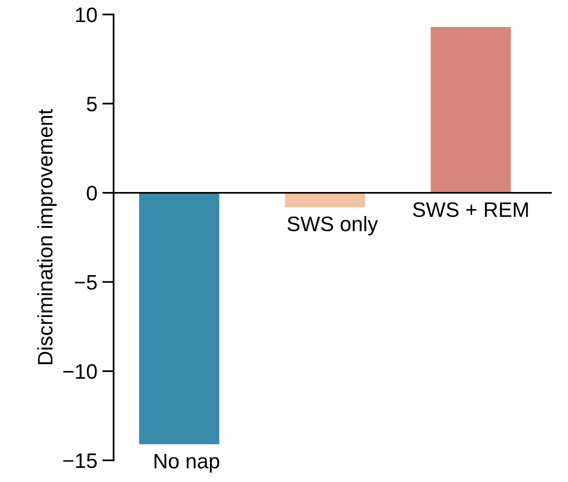 This screenshot has height=482, width=568. Describe the element at coordinates (80, 371) in the screenshot. I see `y-tick-label: −10` at that location.